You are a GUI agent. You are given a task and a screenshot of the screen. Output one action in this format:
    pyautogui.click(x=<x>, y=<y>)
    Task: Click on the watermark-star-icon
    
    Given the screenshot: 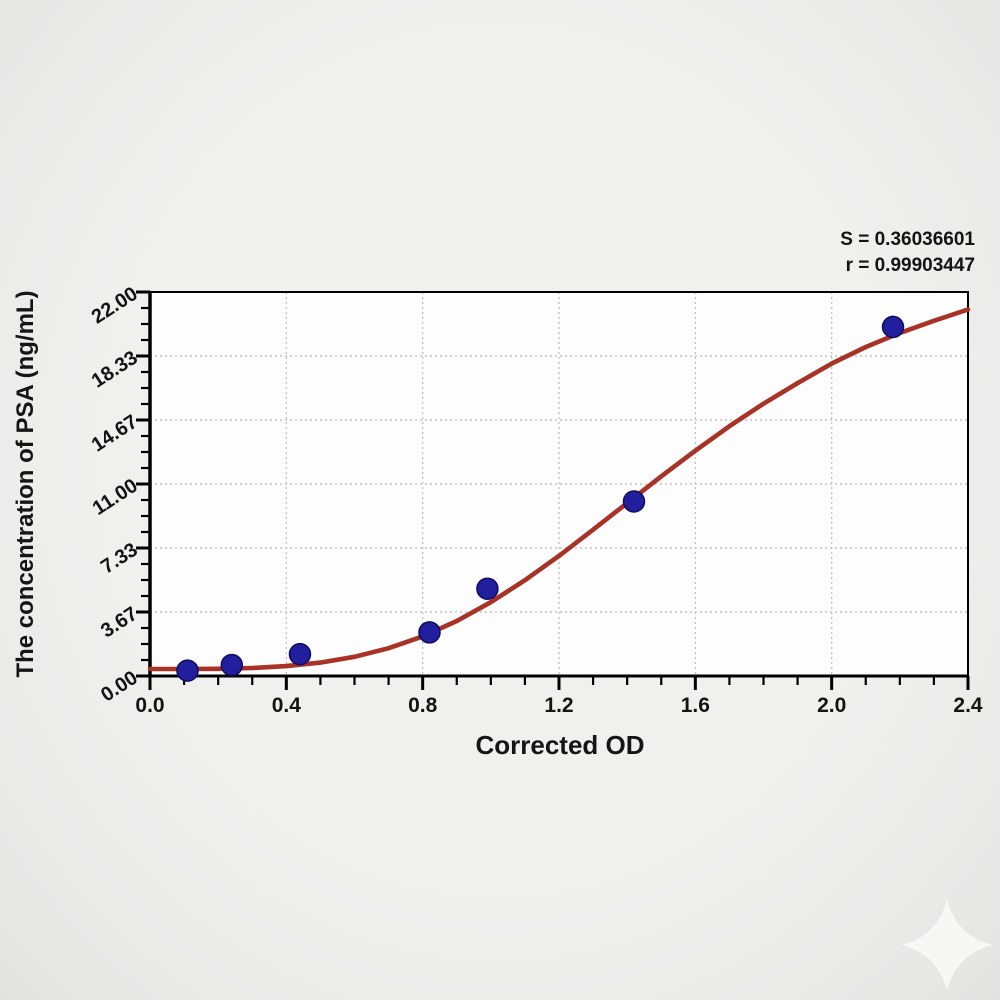 What is the action you would take?
    pyautogui.click(x=947, y=945)
    